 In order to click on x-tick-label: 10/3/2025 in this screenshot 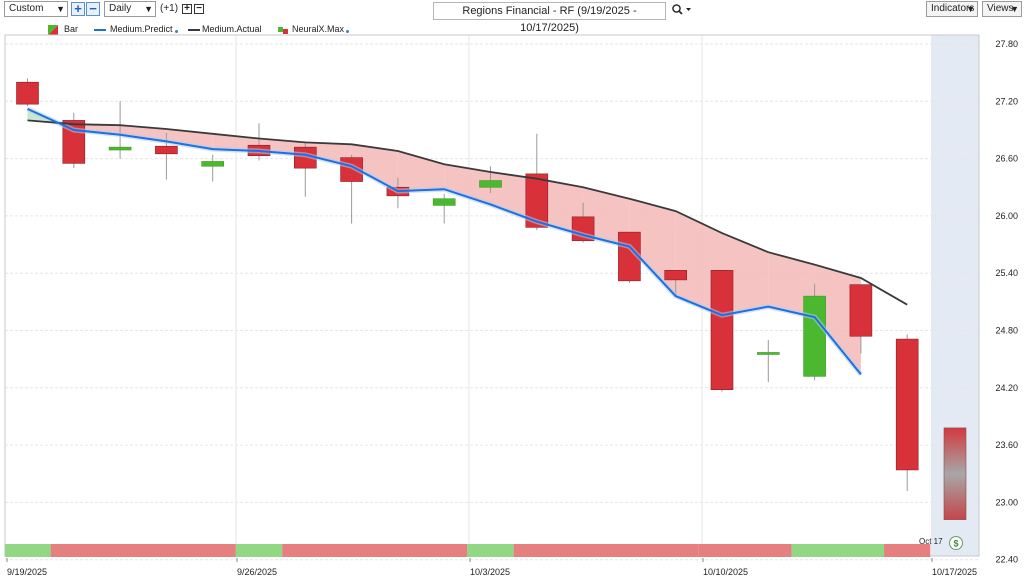, I will do `click(490, 572)`.